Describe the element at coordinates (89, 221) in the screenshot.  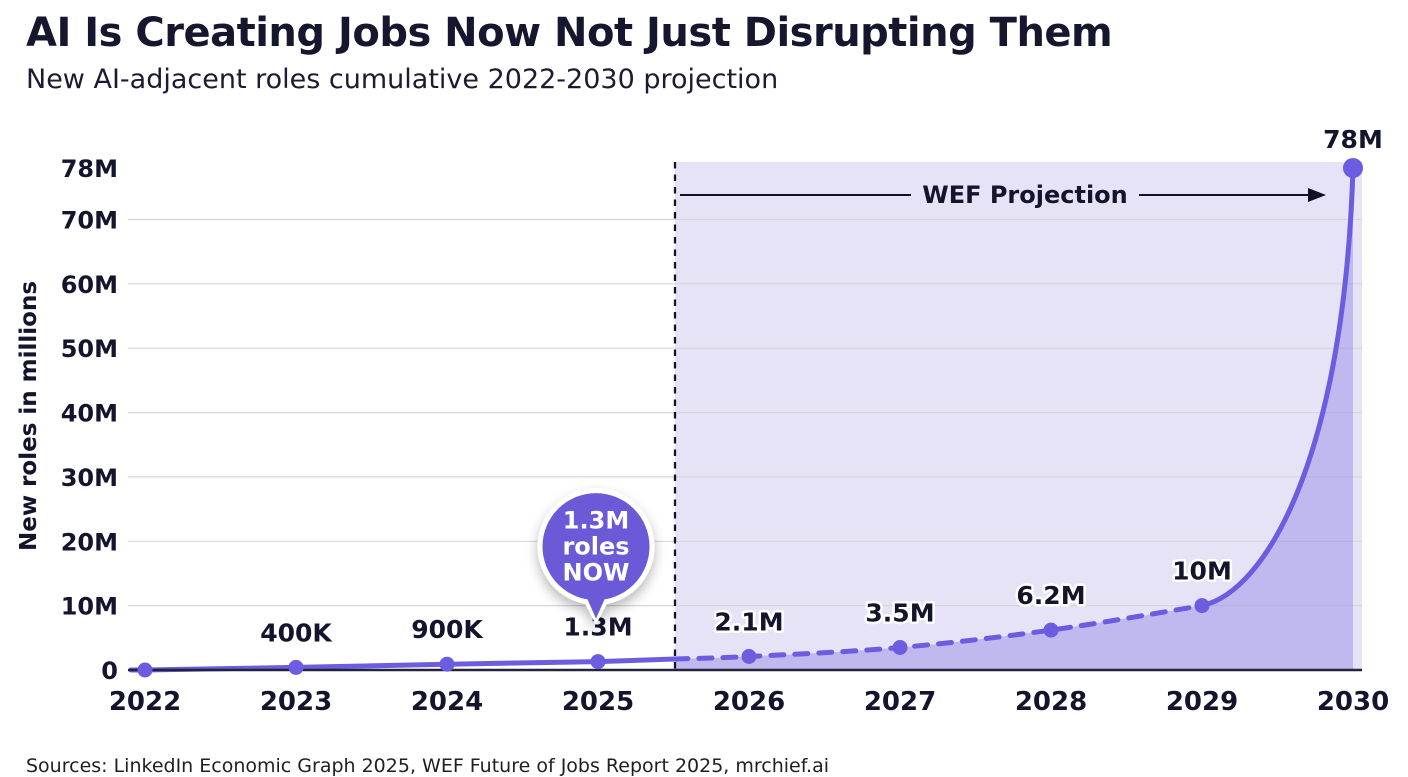
I see `y-tick-70M: 70M` at that location.